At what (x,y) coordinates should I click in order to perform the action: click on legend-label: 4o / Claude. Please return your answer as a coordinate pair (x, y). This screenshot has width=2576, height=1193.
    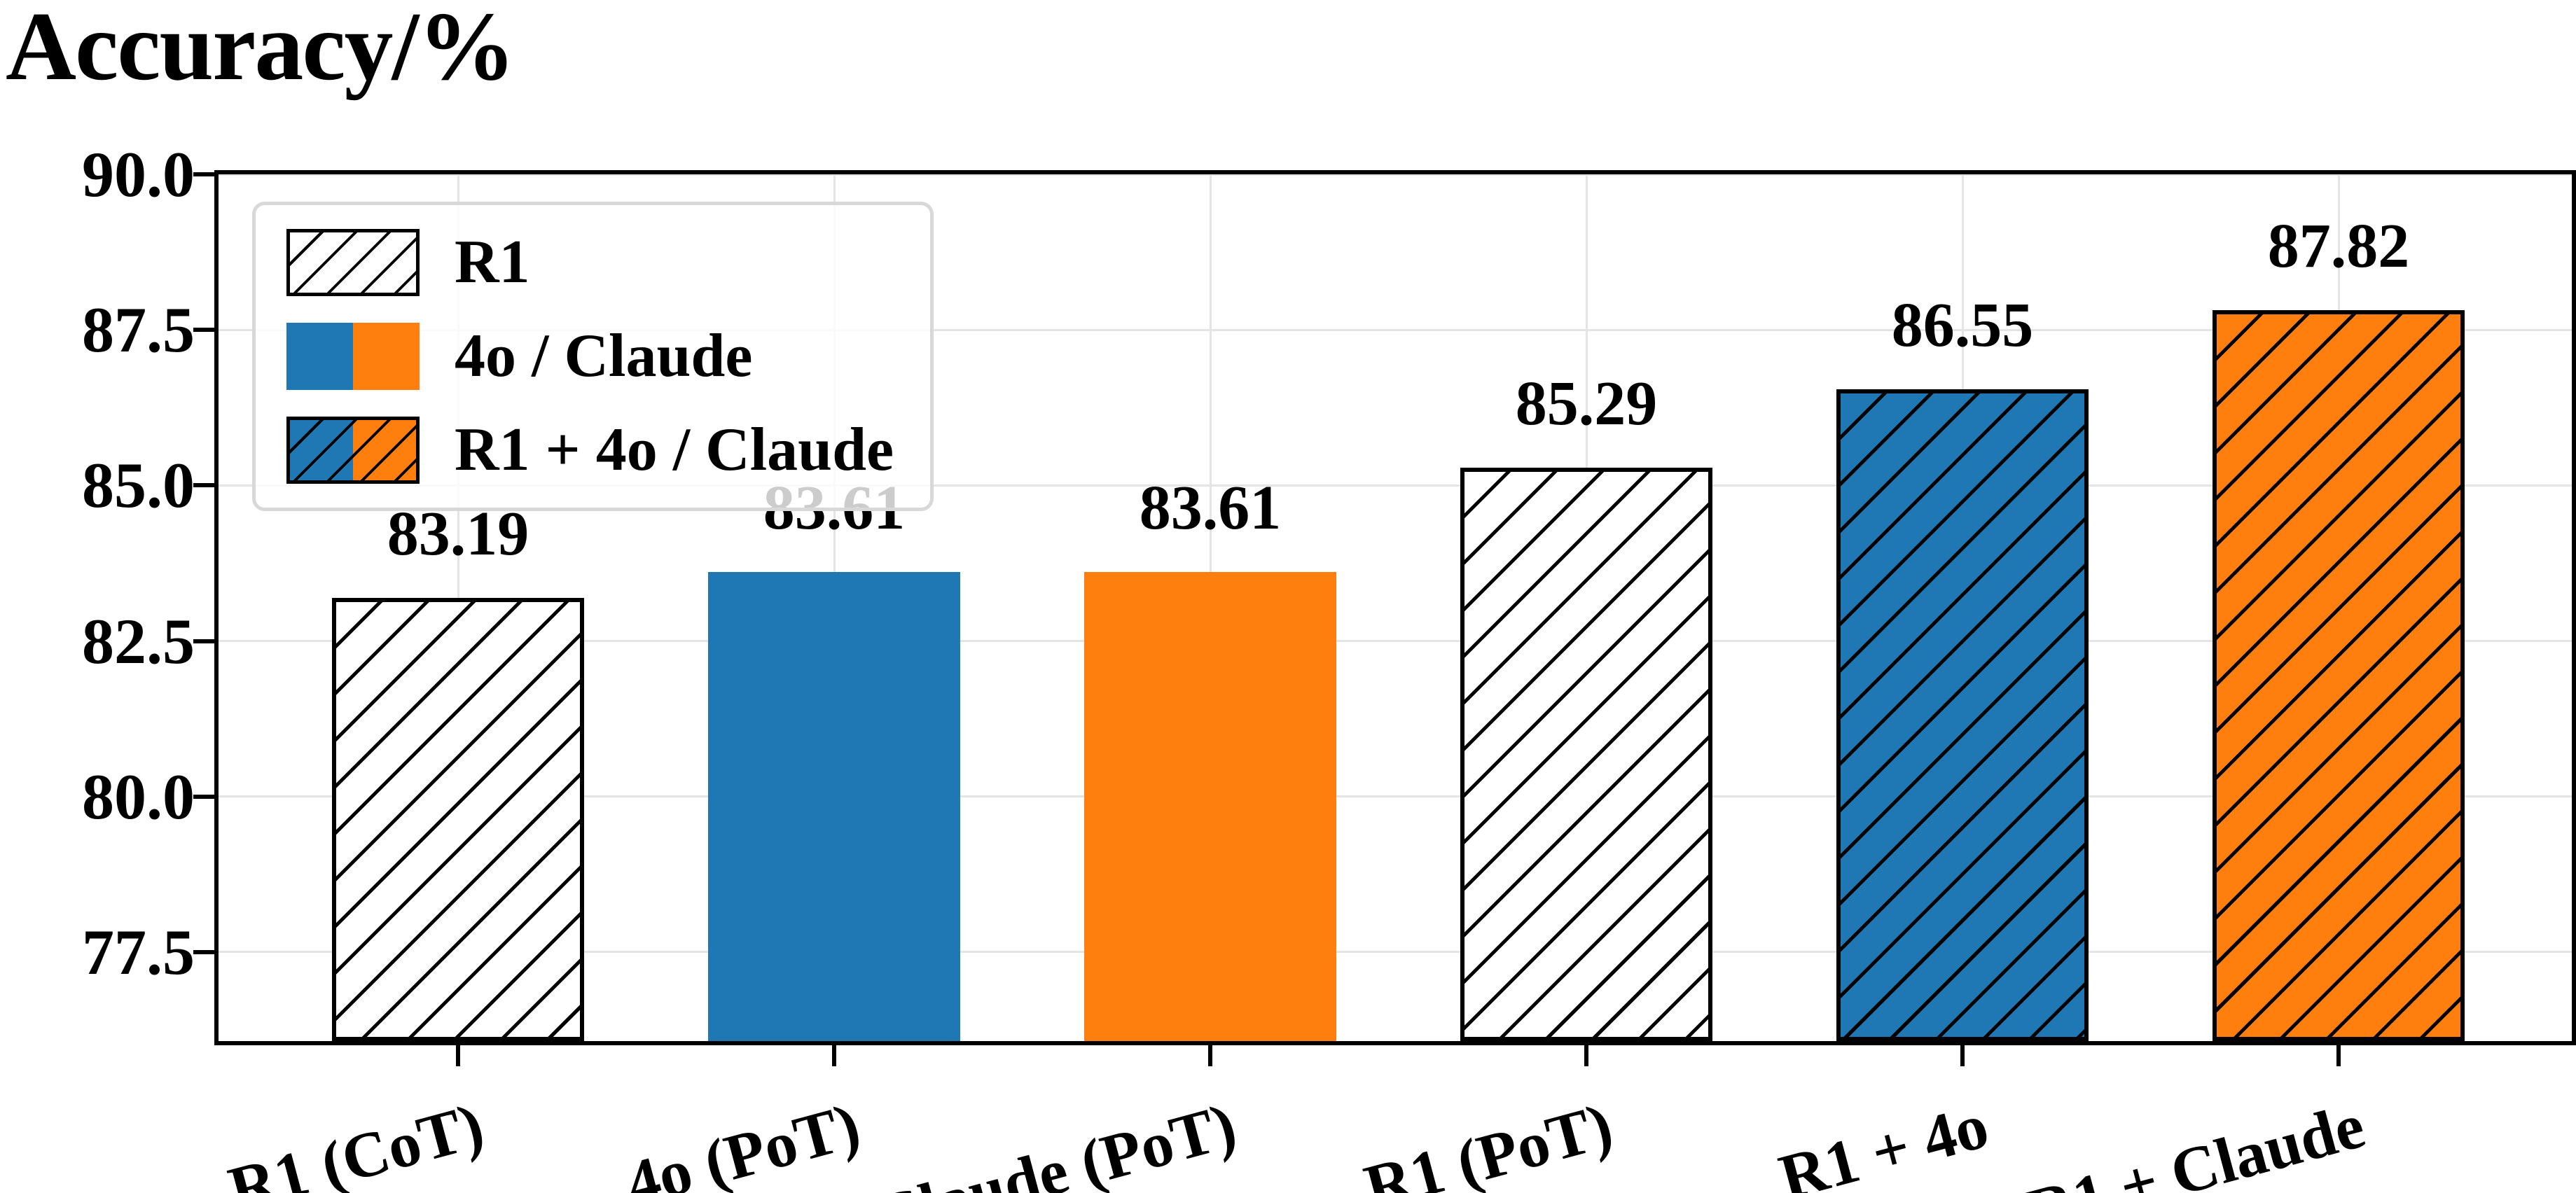
    Looking at the image, I should click on (604, 356).